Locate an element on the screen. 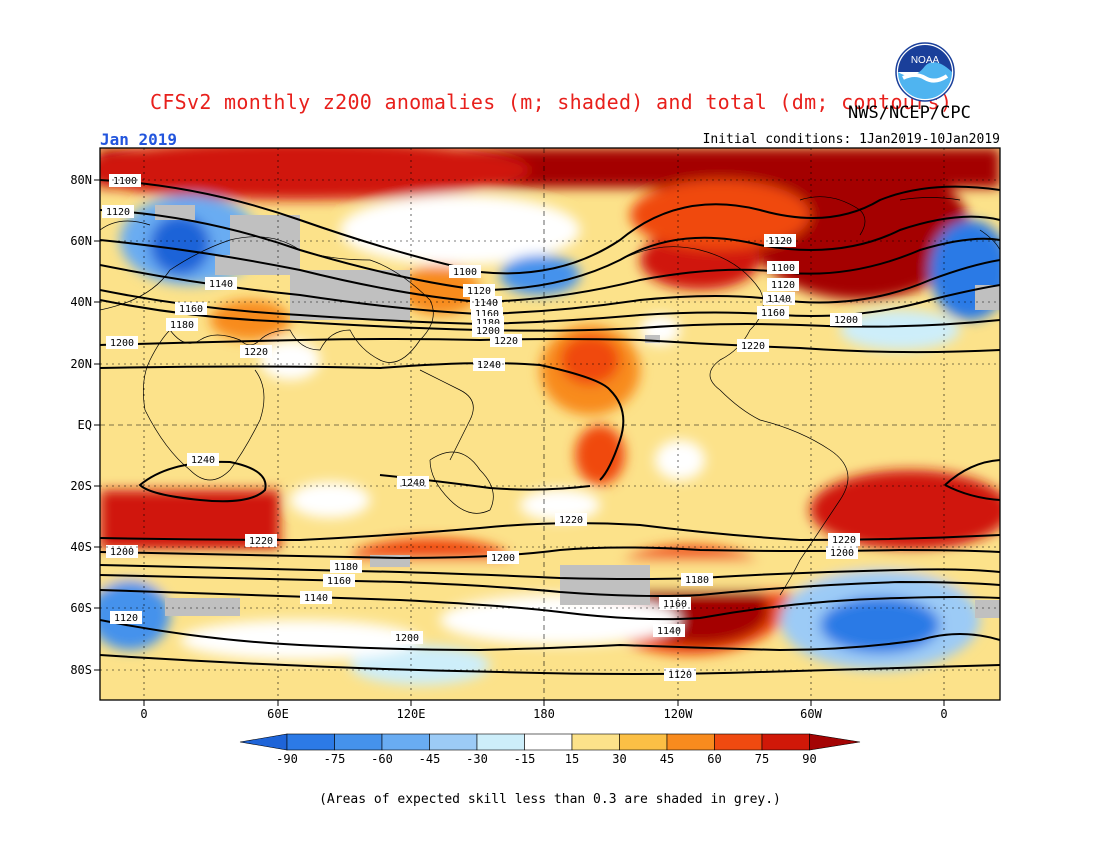 This screenshot has height=850, width=1100. colorbar-tick-label: -90 is located at coordinates (287, 759).